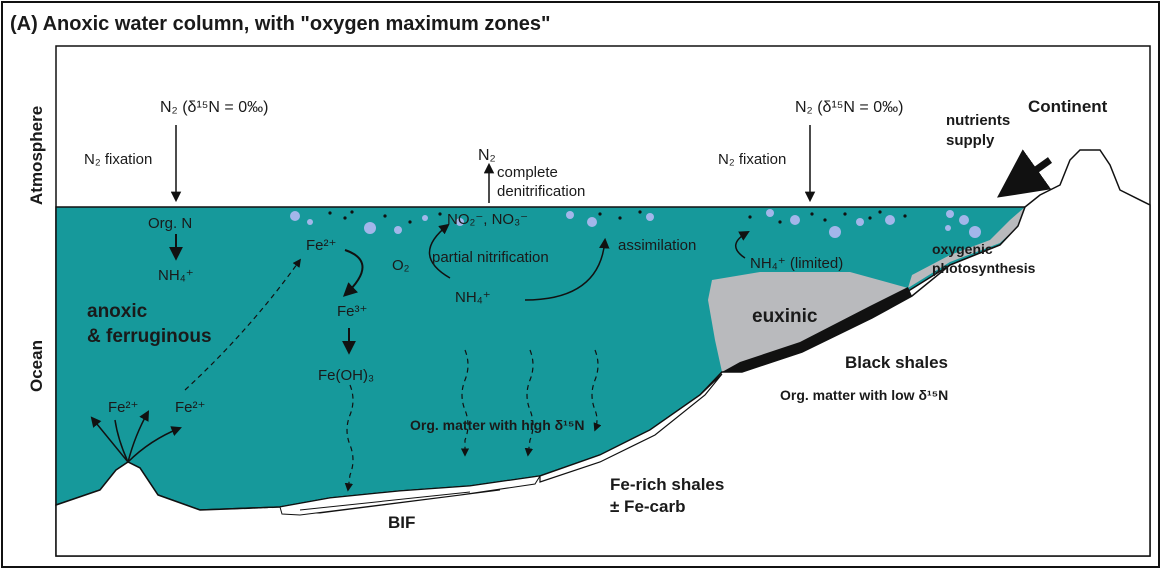 The height and width of the screenshot is (575, 1162). Describe the element at coordinates (346, 375) in the screenshot. I see `species-label: Fe(OH)₃` at that location.